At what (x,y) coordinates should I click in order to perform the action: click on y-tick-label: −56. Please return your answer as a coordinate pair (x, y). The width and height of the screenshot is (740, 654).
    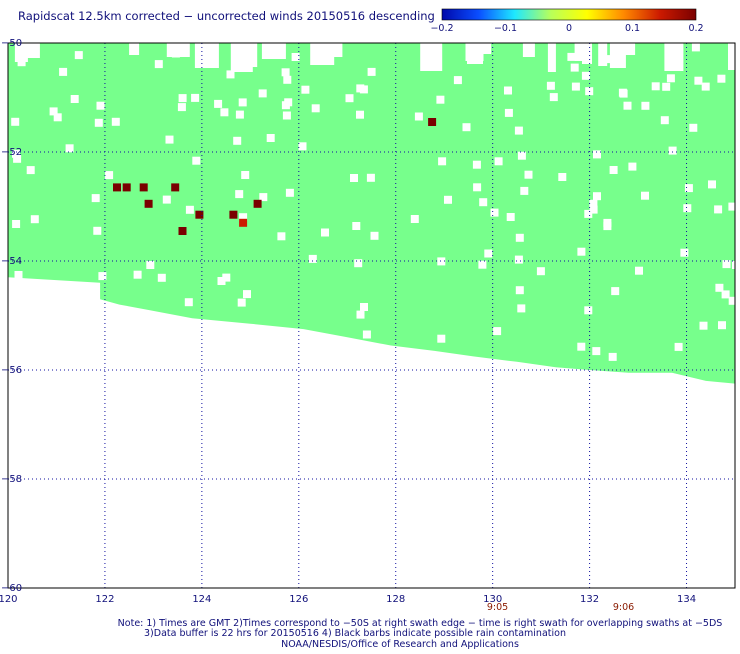
    Looking at the image, I should click on (11, 370).